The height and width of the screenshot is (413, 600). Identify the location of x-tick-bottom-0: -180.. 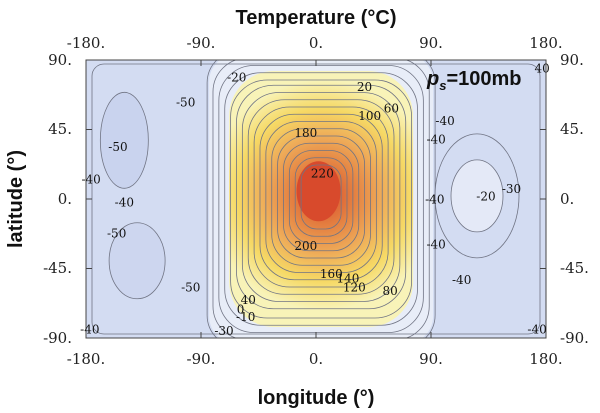
(86, 359).